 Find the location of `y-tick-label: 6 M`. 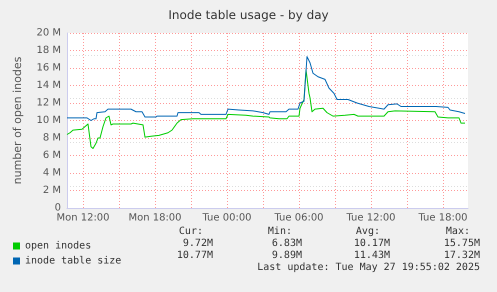

y-tick-label: 6 M is located at coordinates (51, 155).